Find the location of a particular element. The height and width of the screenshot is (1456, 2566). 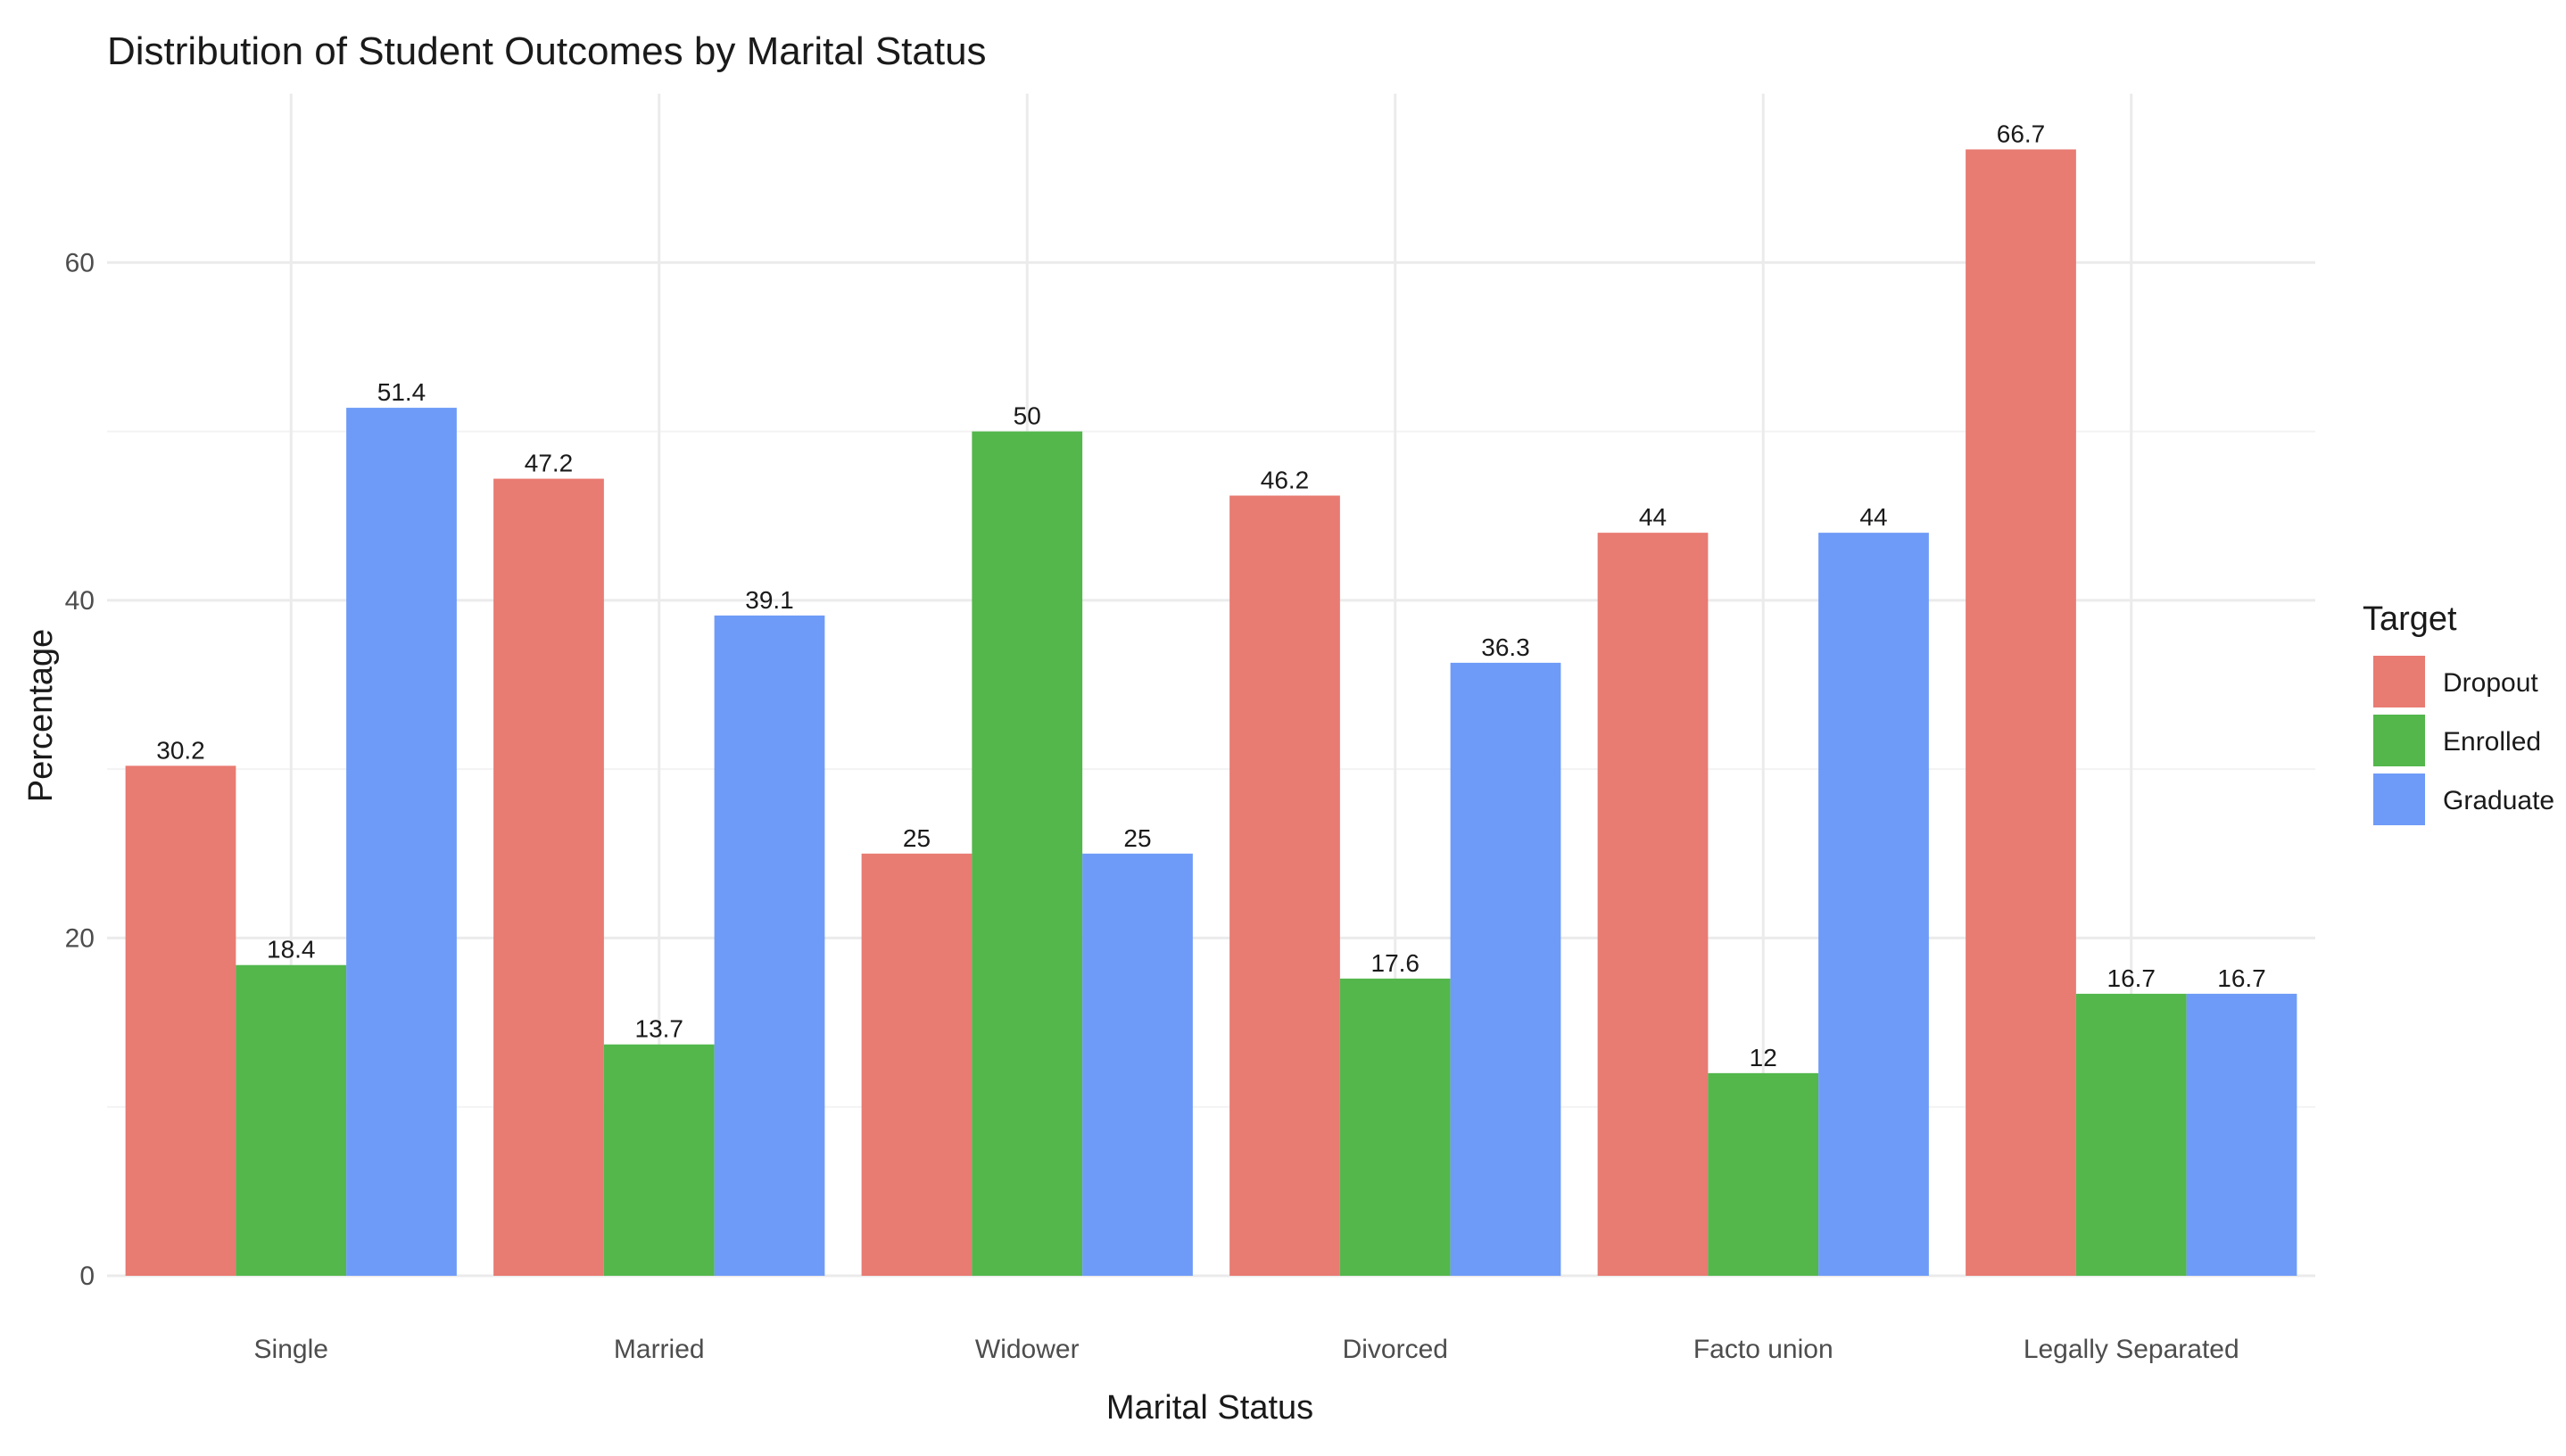

legend: Target Dropout Enrolled Graduate is located at coordinates (2458, 712).